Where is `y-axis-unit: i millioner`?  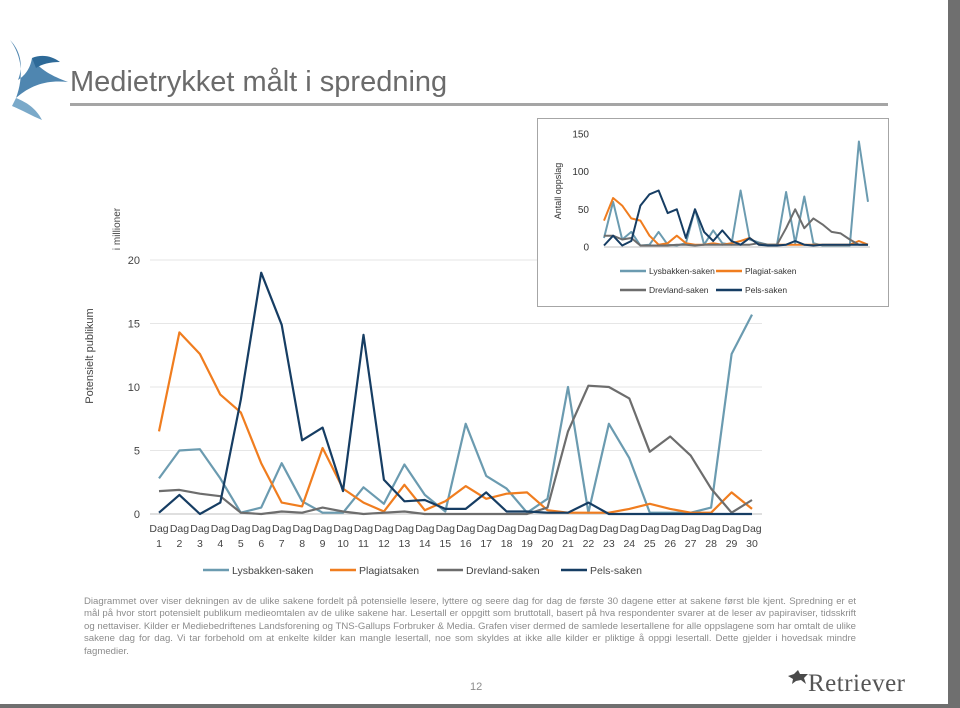 y-axis-unit: i millioner is located at coordinates (117, 228).